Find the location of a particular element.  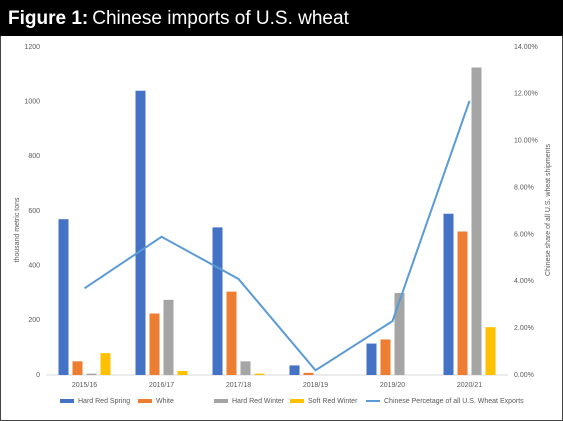

x-tick-label: 2017/18 is located at coordinates (238, 385).